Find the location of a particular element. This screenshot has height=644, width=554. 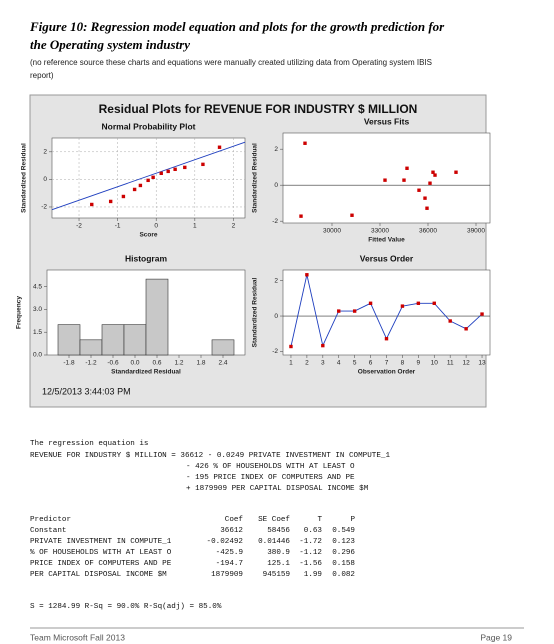

table-cell: 1.99 is located at coordinates (313, 575).